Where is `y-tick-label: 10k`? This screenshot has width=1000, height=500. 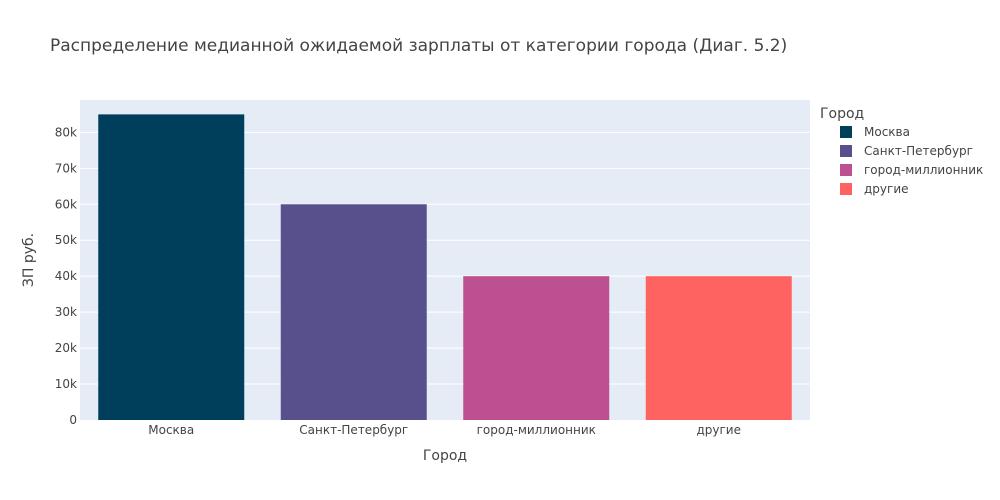
y-tick-label: 10k is located at coordinates (66, 384).